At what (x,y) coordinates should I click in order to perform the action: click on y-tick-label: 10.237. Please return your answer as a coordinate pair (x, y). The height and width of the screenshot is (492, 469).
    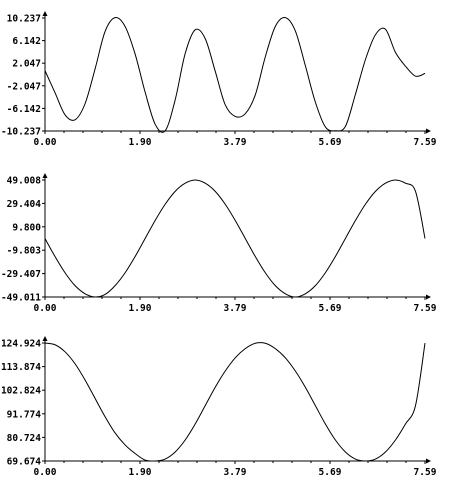
    Looking at the image, I should click on (24, 19).